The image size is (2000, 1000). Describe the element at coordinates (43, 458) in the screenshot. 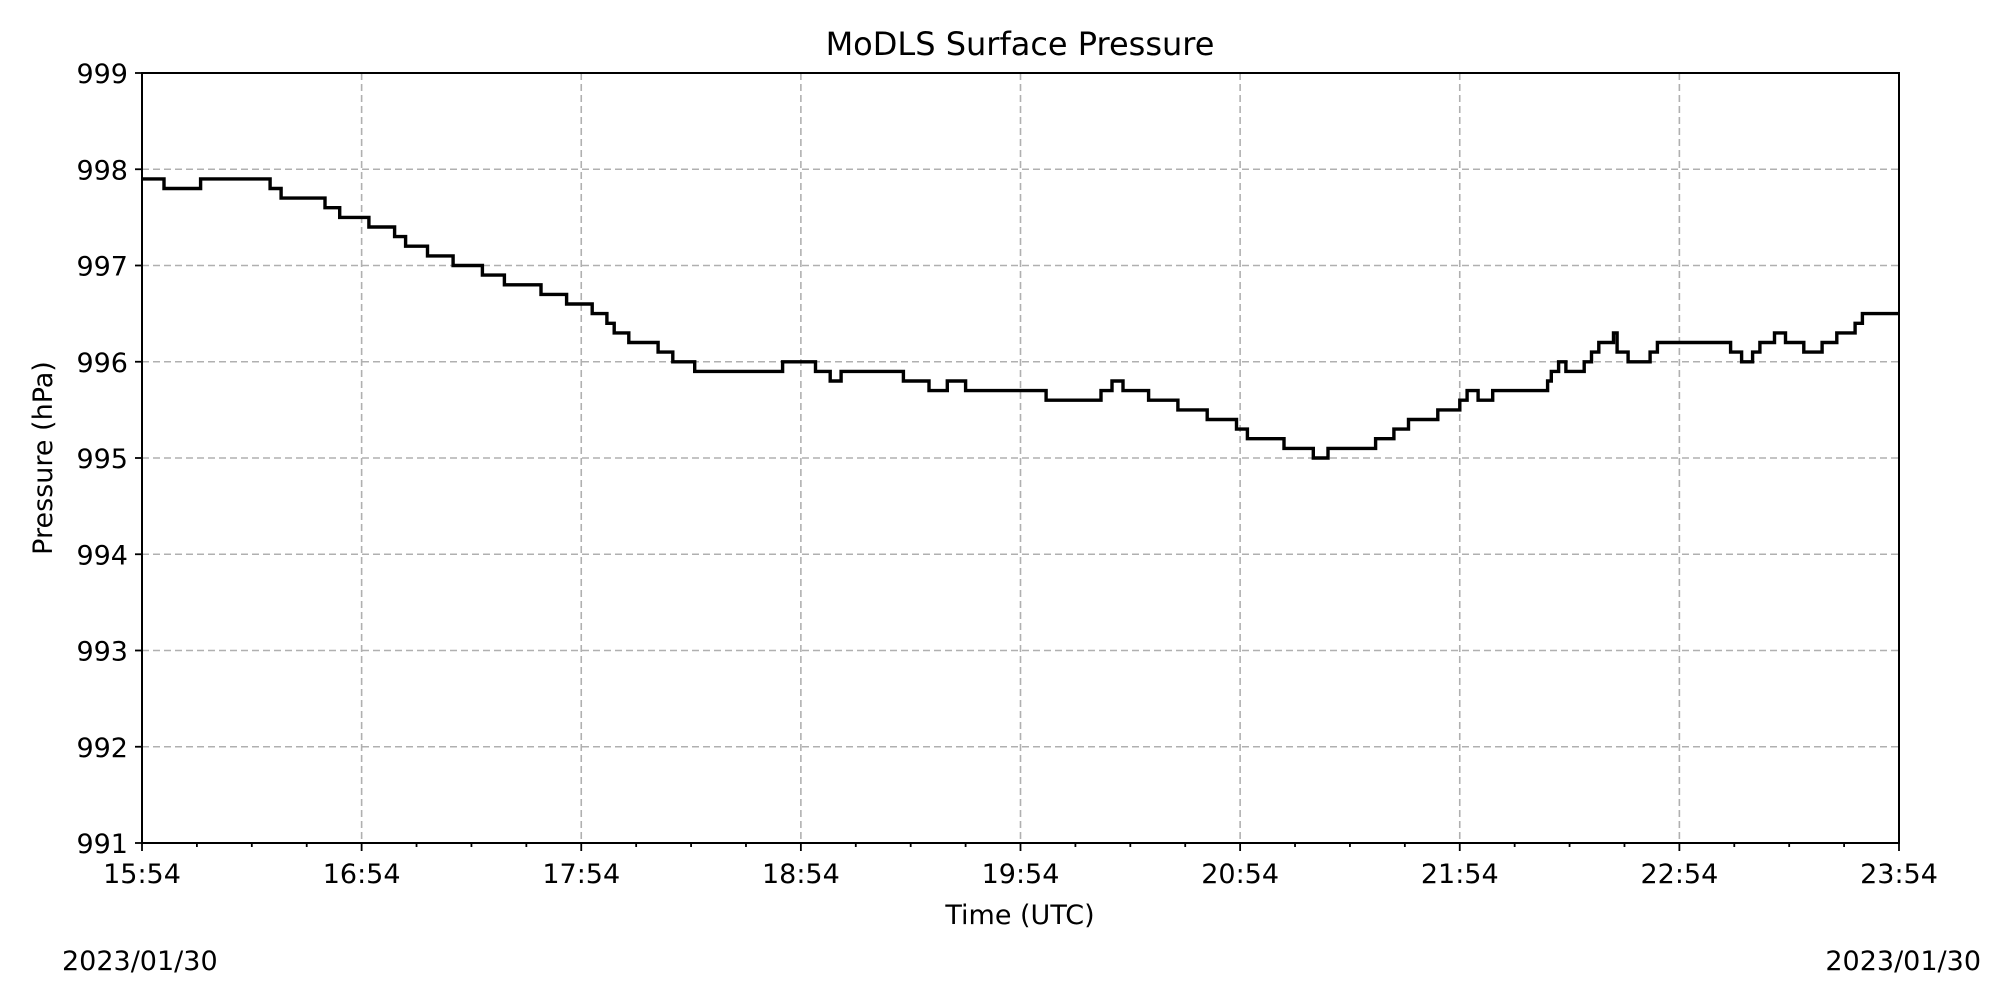

I see `y-axis-label: Pressure (hPa)` at that location.